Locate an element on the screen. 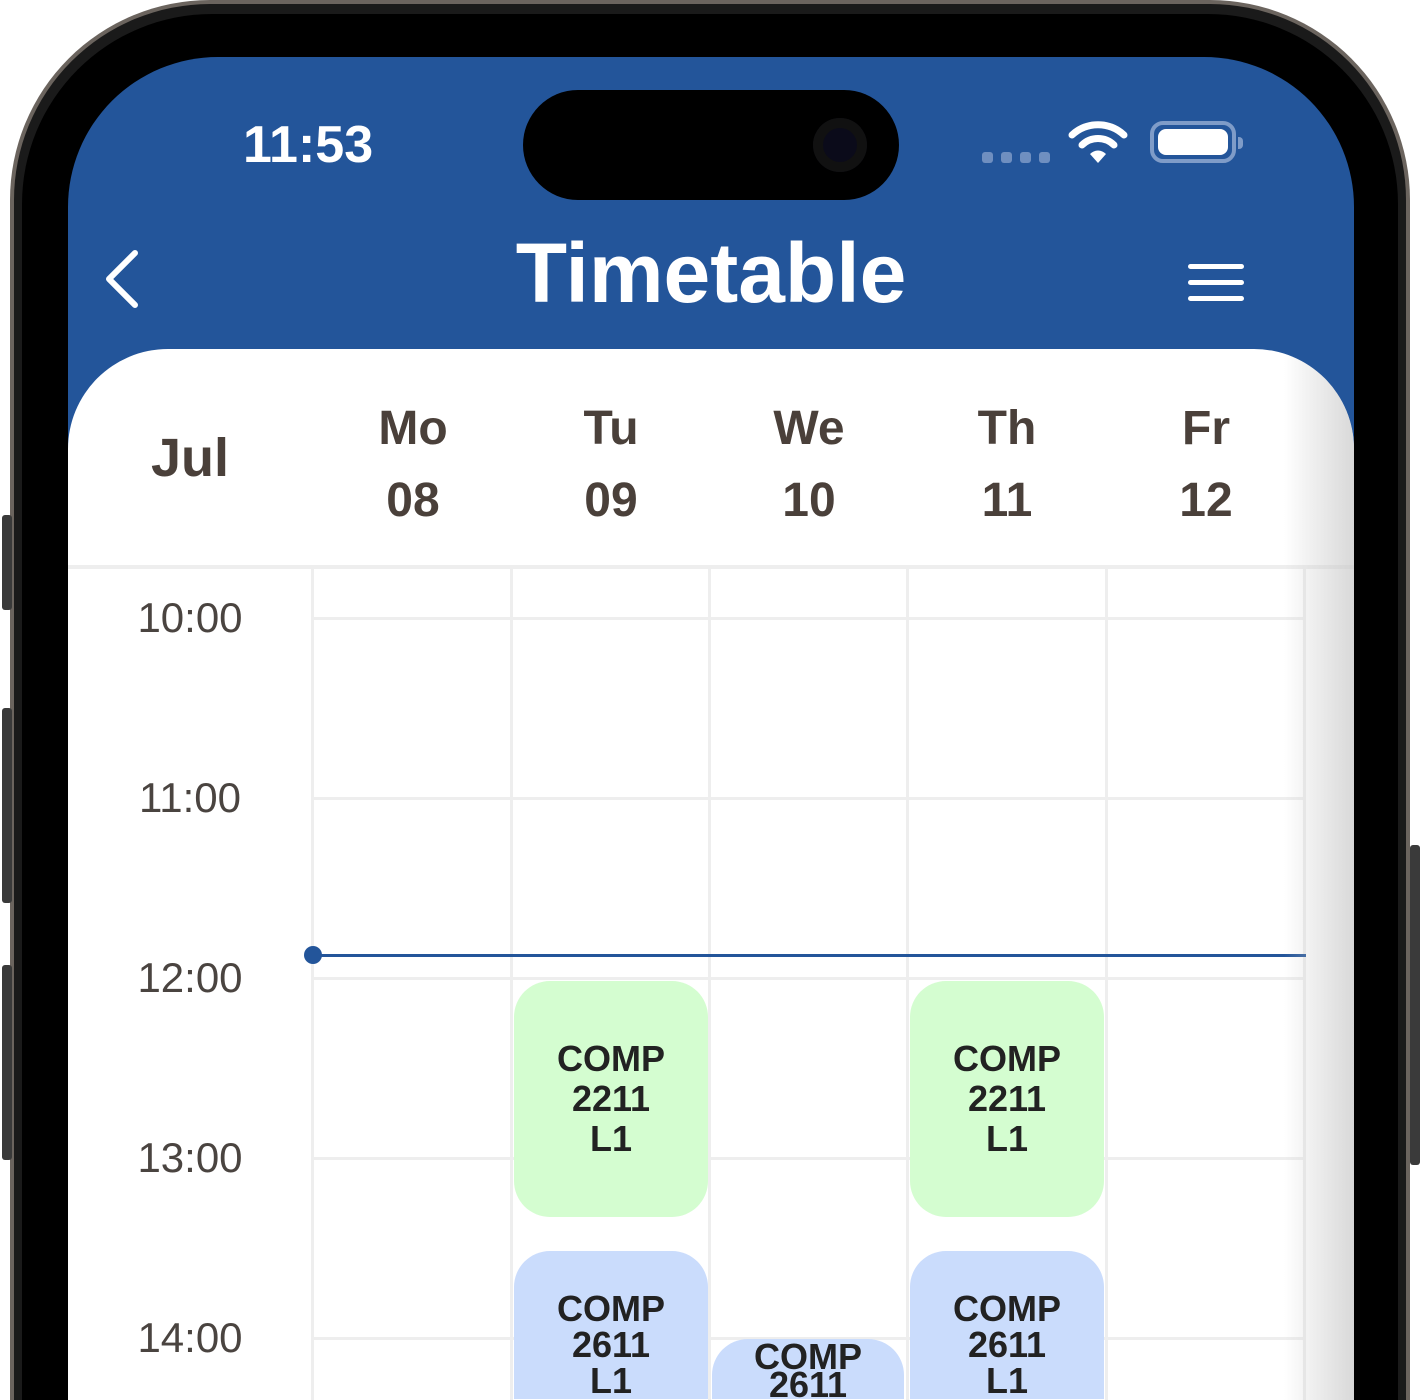 This screenshot has width=1420, height=1400. status-time: 11:53 is located at coordinates (308, 145).